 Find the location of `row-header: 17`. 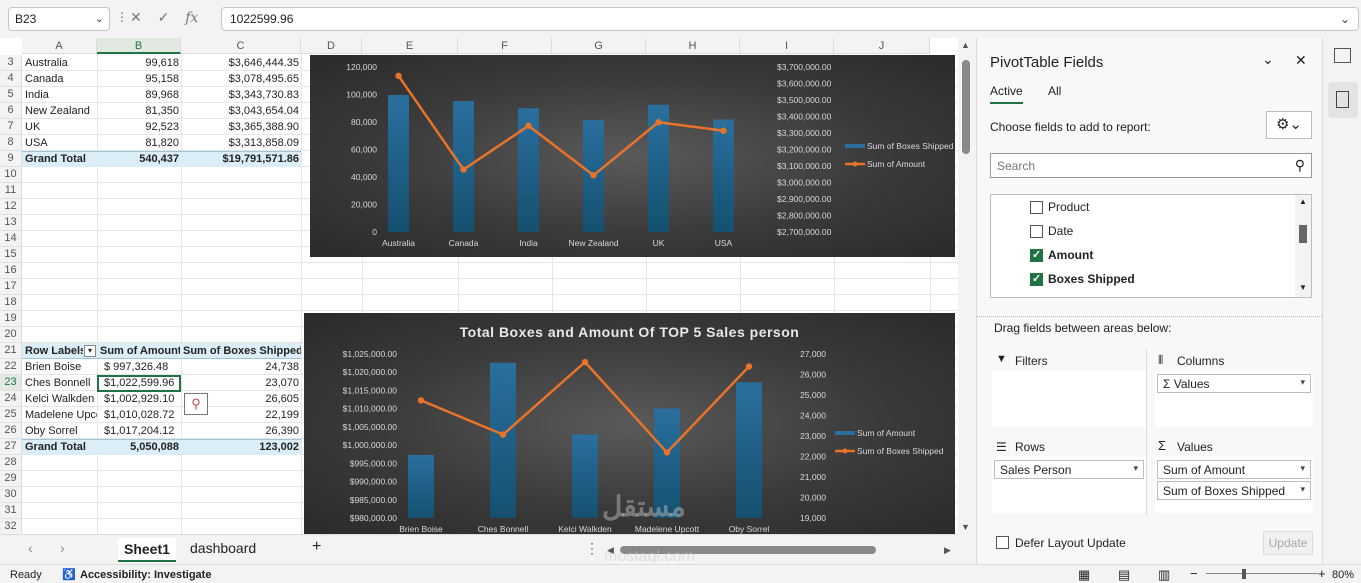

row-header: 17 is located at coordinates (11, 287).